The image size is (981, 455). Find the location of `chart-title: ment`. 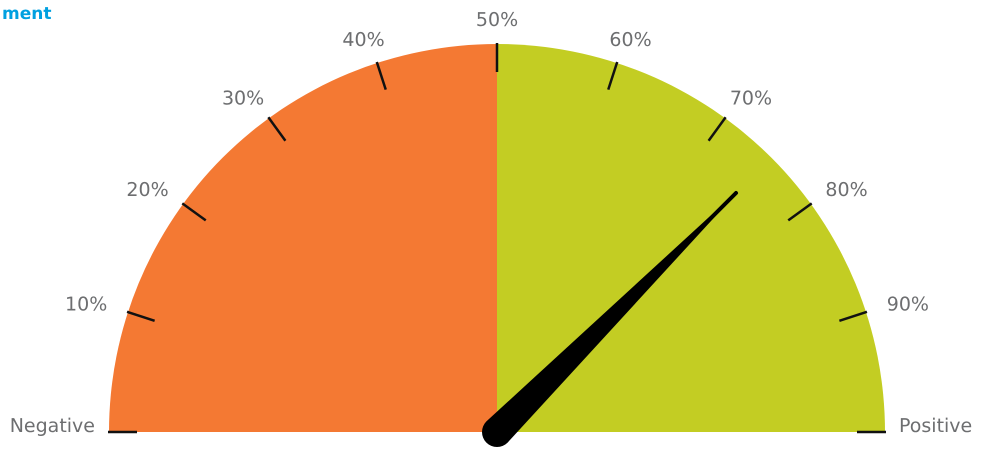

chart-title: ment is located at coordinates (27, 14).